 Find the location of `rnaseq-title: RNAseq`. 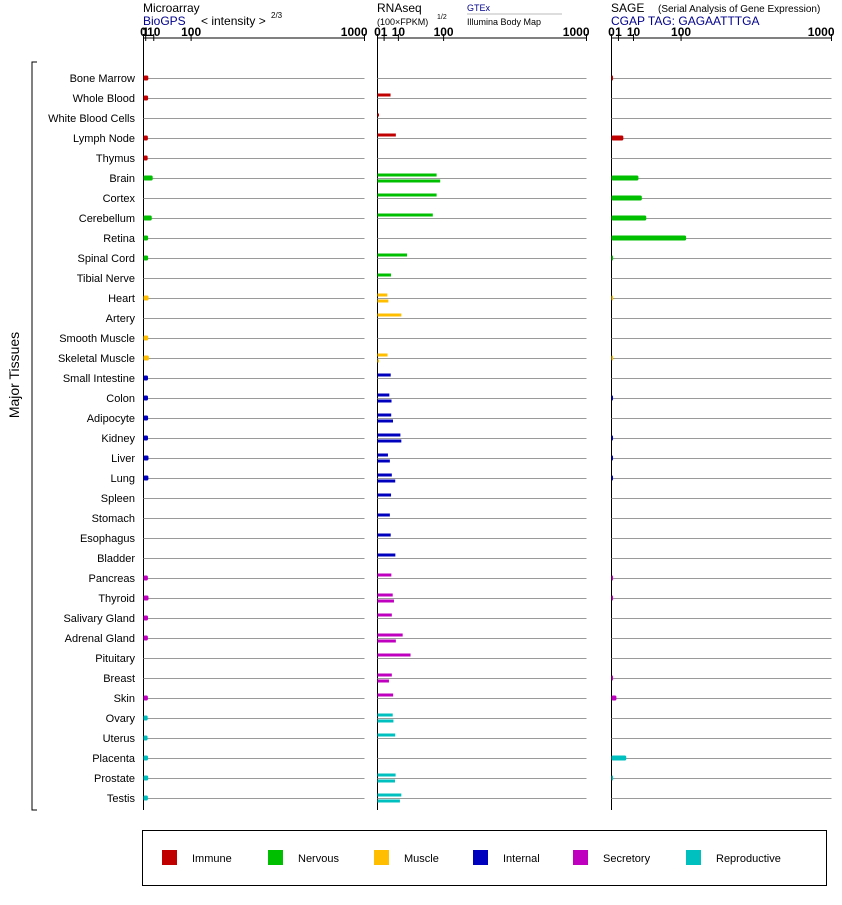

rnaseq-title: RNAseq is located at coordinates (399, 8).